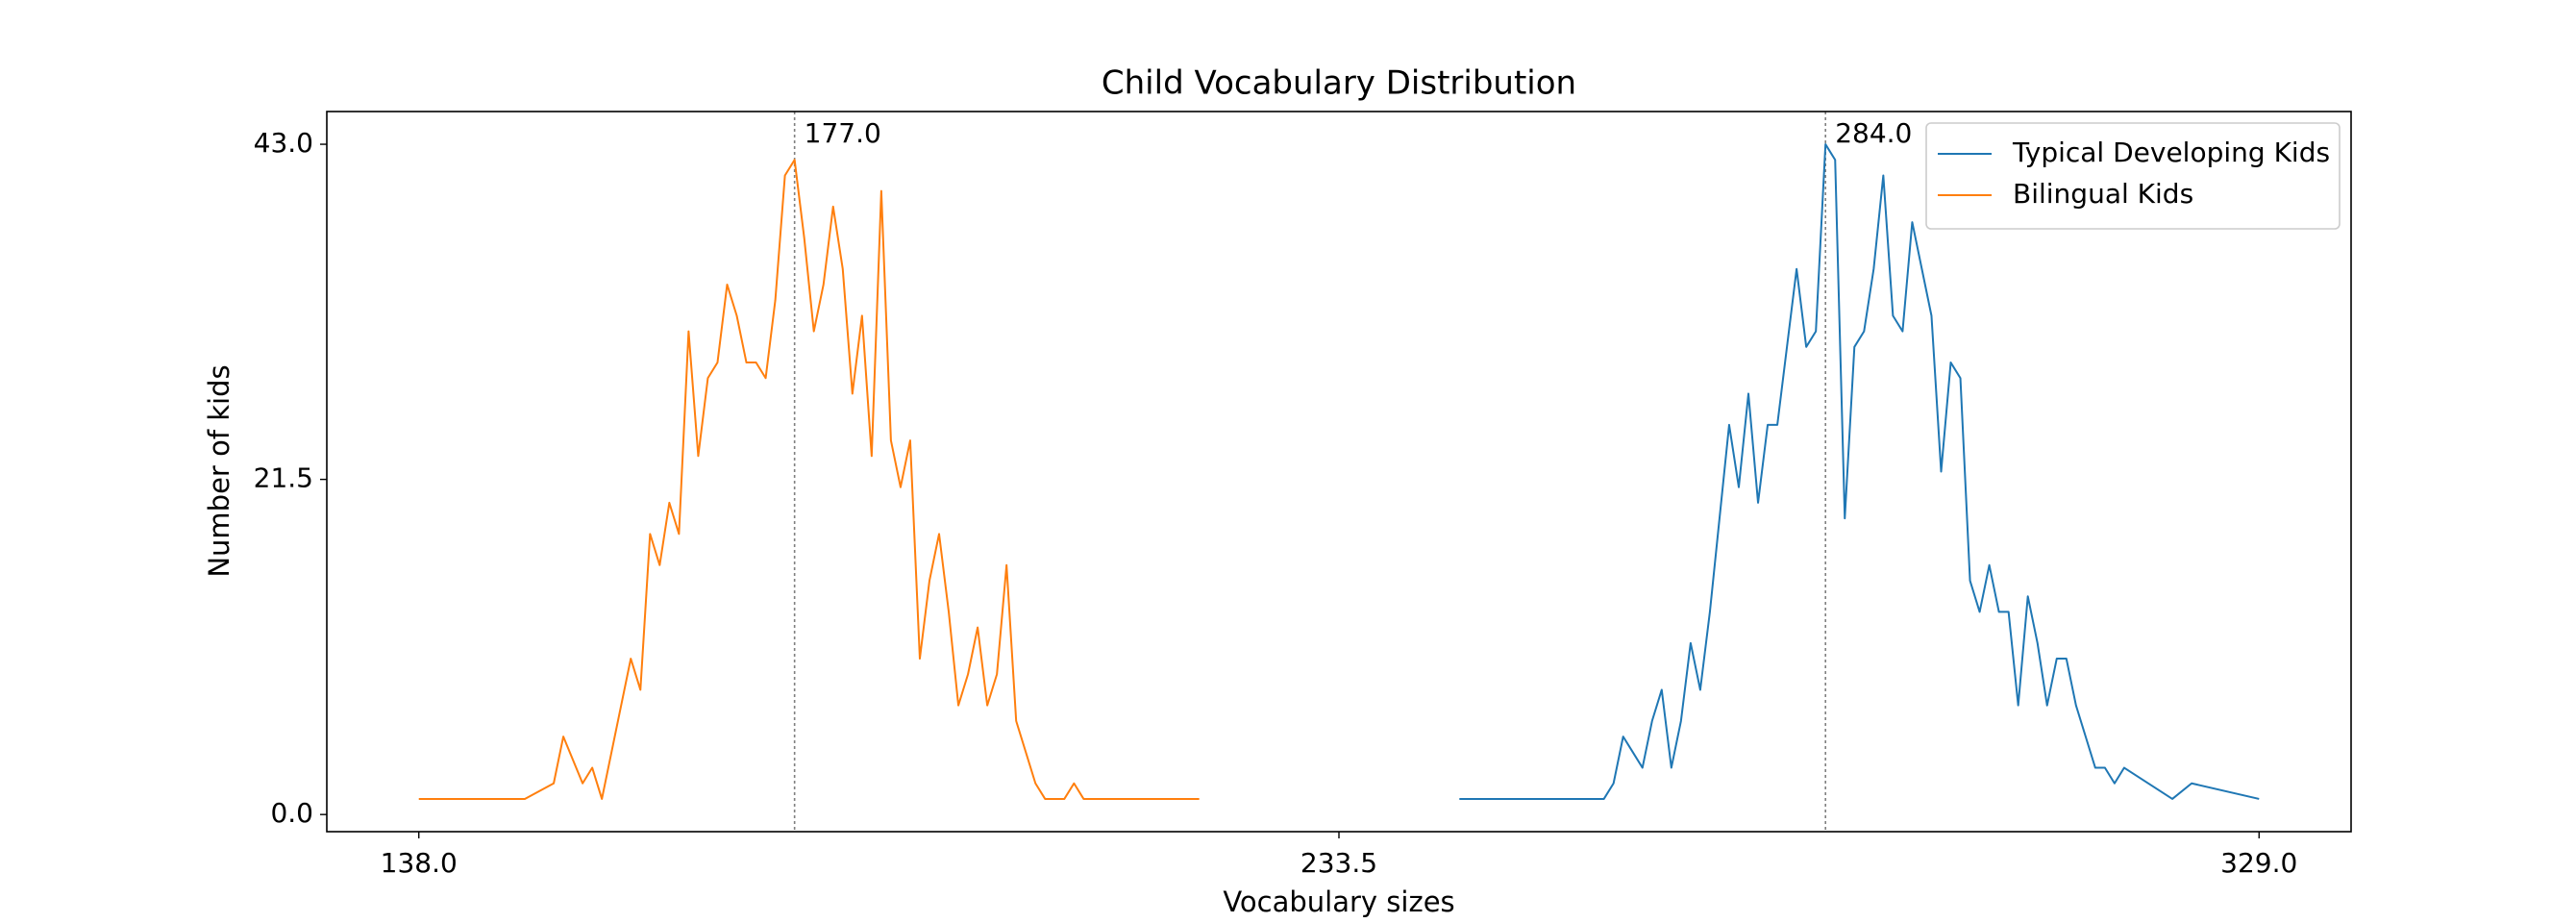 This screenshot has width=2576, height=923. Describe the element at coordinates (219, 470) in the screenshot. I see `y-axis-label: Number of kids` at that location.